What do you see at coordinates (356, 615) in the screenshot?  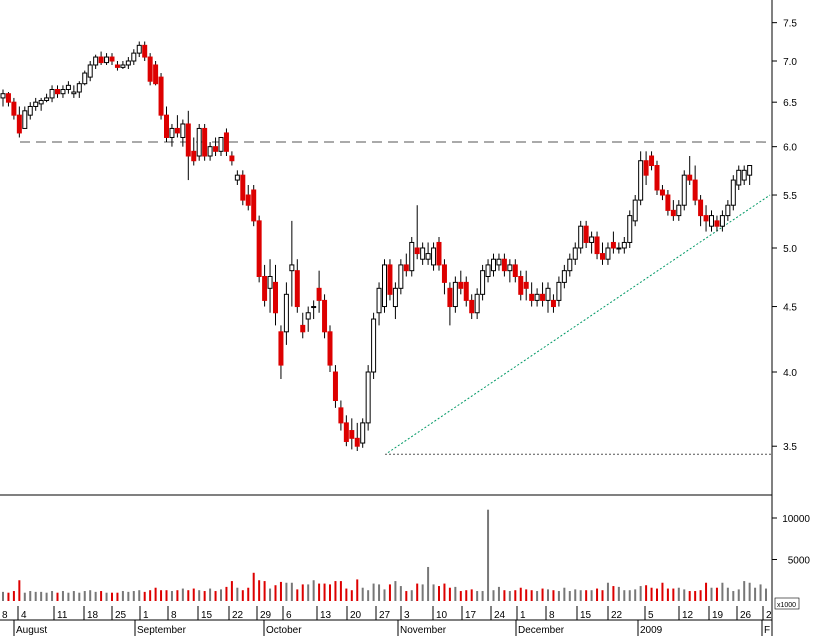 I see `day-label: 20` at bounding box center [356, 615].